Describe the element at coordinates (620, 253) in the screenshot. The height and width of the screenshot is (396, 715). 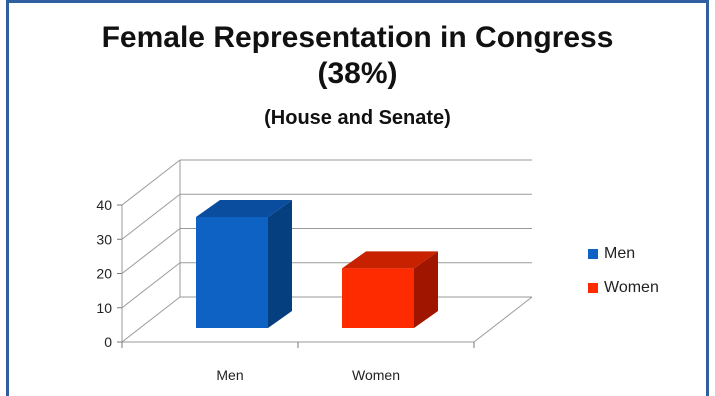
I see `legend-label-men: Men` at that location.